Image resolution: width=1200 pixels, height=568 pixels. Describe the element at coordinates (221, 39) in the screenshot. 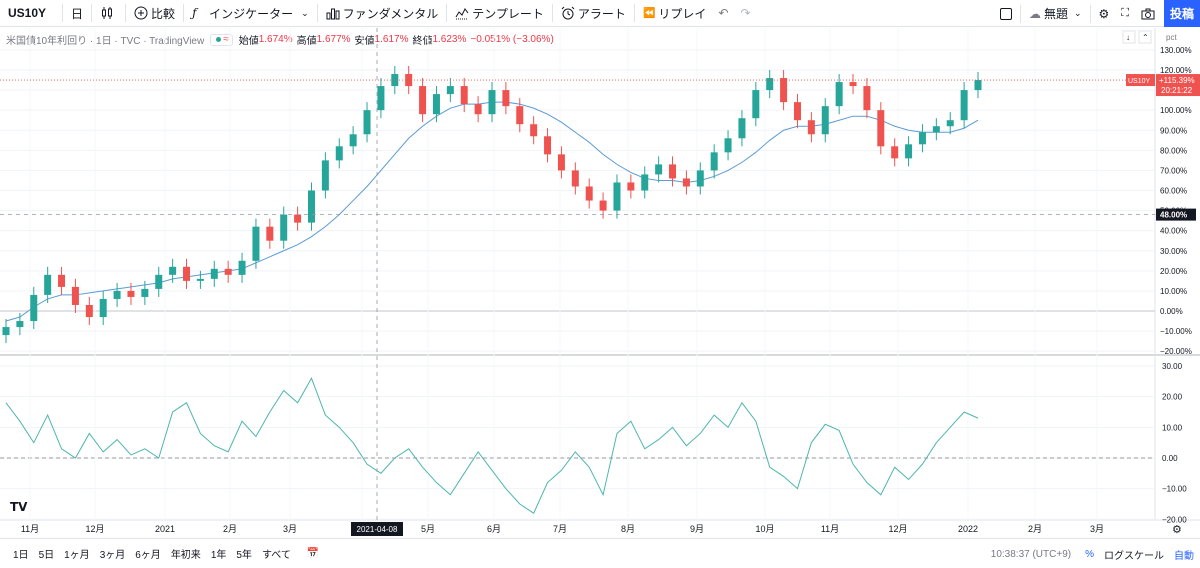

I see `market-status: ≈` at that location.